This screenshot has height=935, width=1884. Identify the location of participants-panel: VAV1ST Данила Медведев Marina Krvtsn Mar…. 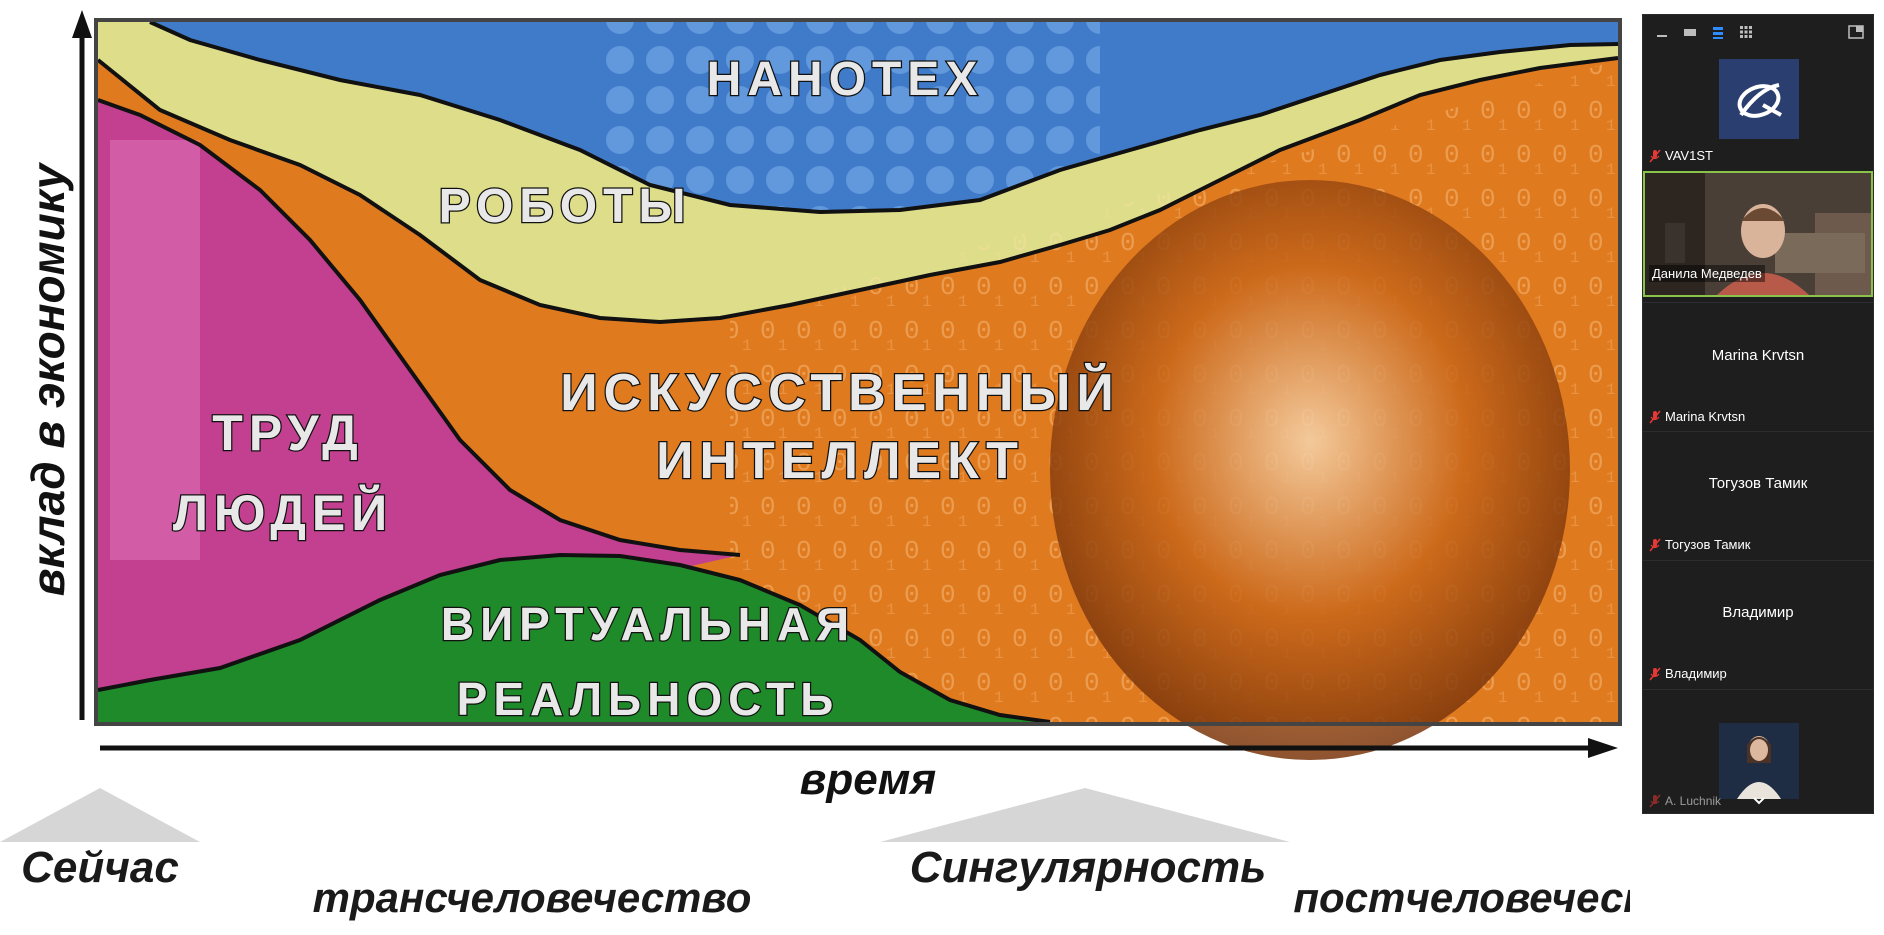
(1758, 414).